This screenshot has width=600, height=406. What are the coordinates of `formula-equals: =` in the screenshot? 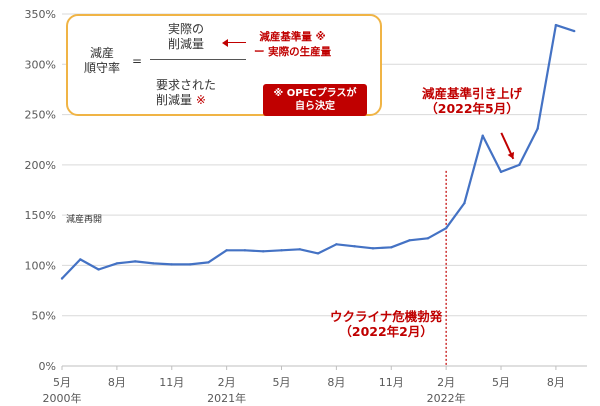 It's located at (137, 61).